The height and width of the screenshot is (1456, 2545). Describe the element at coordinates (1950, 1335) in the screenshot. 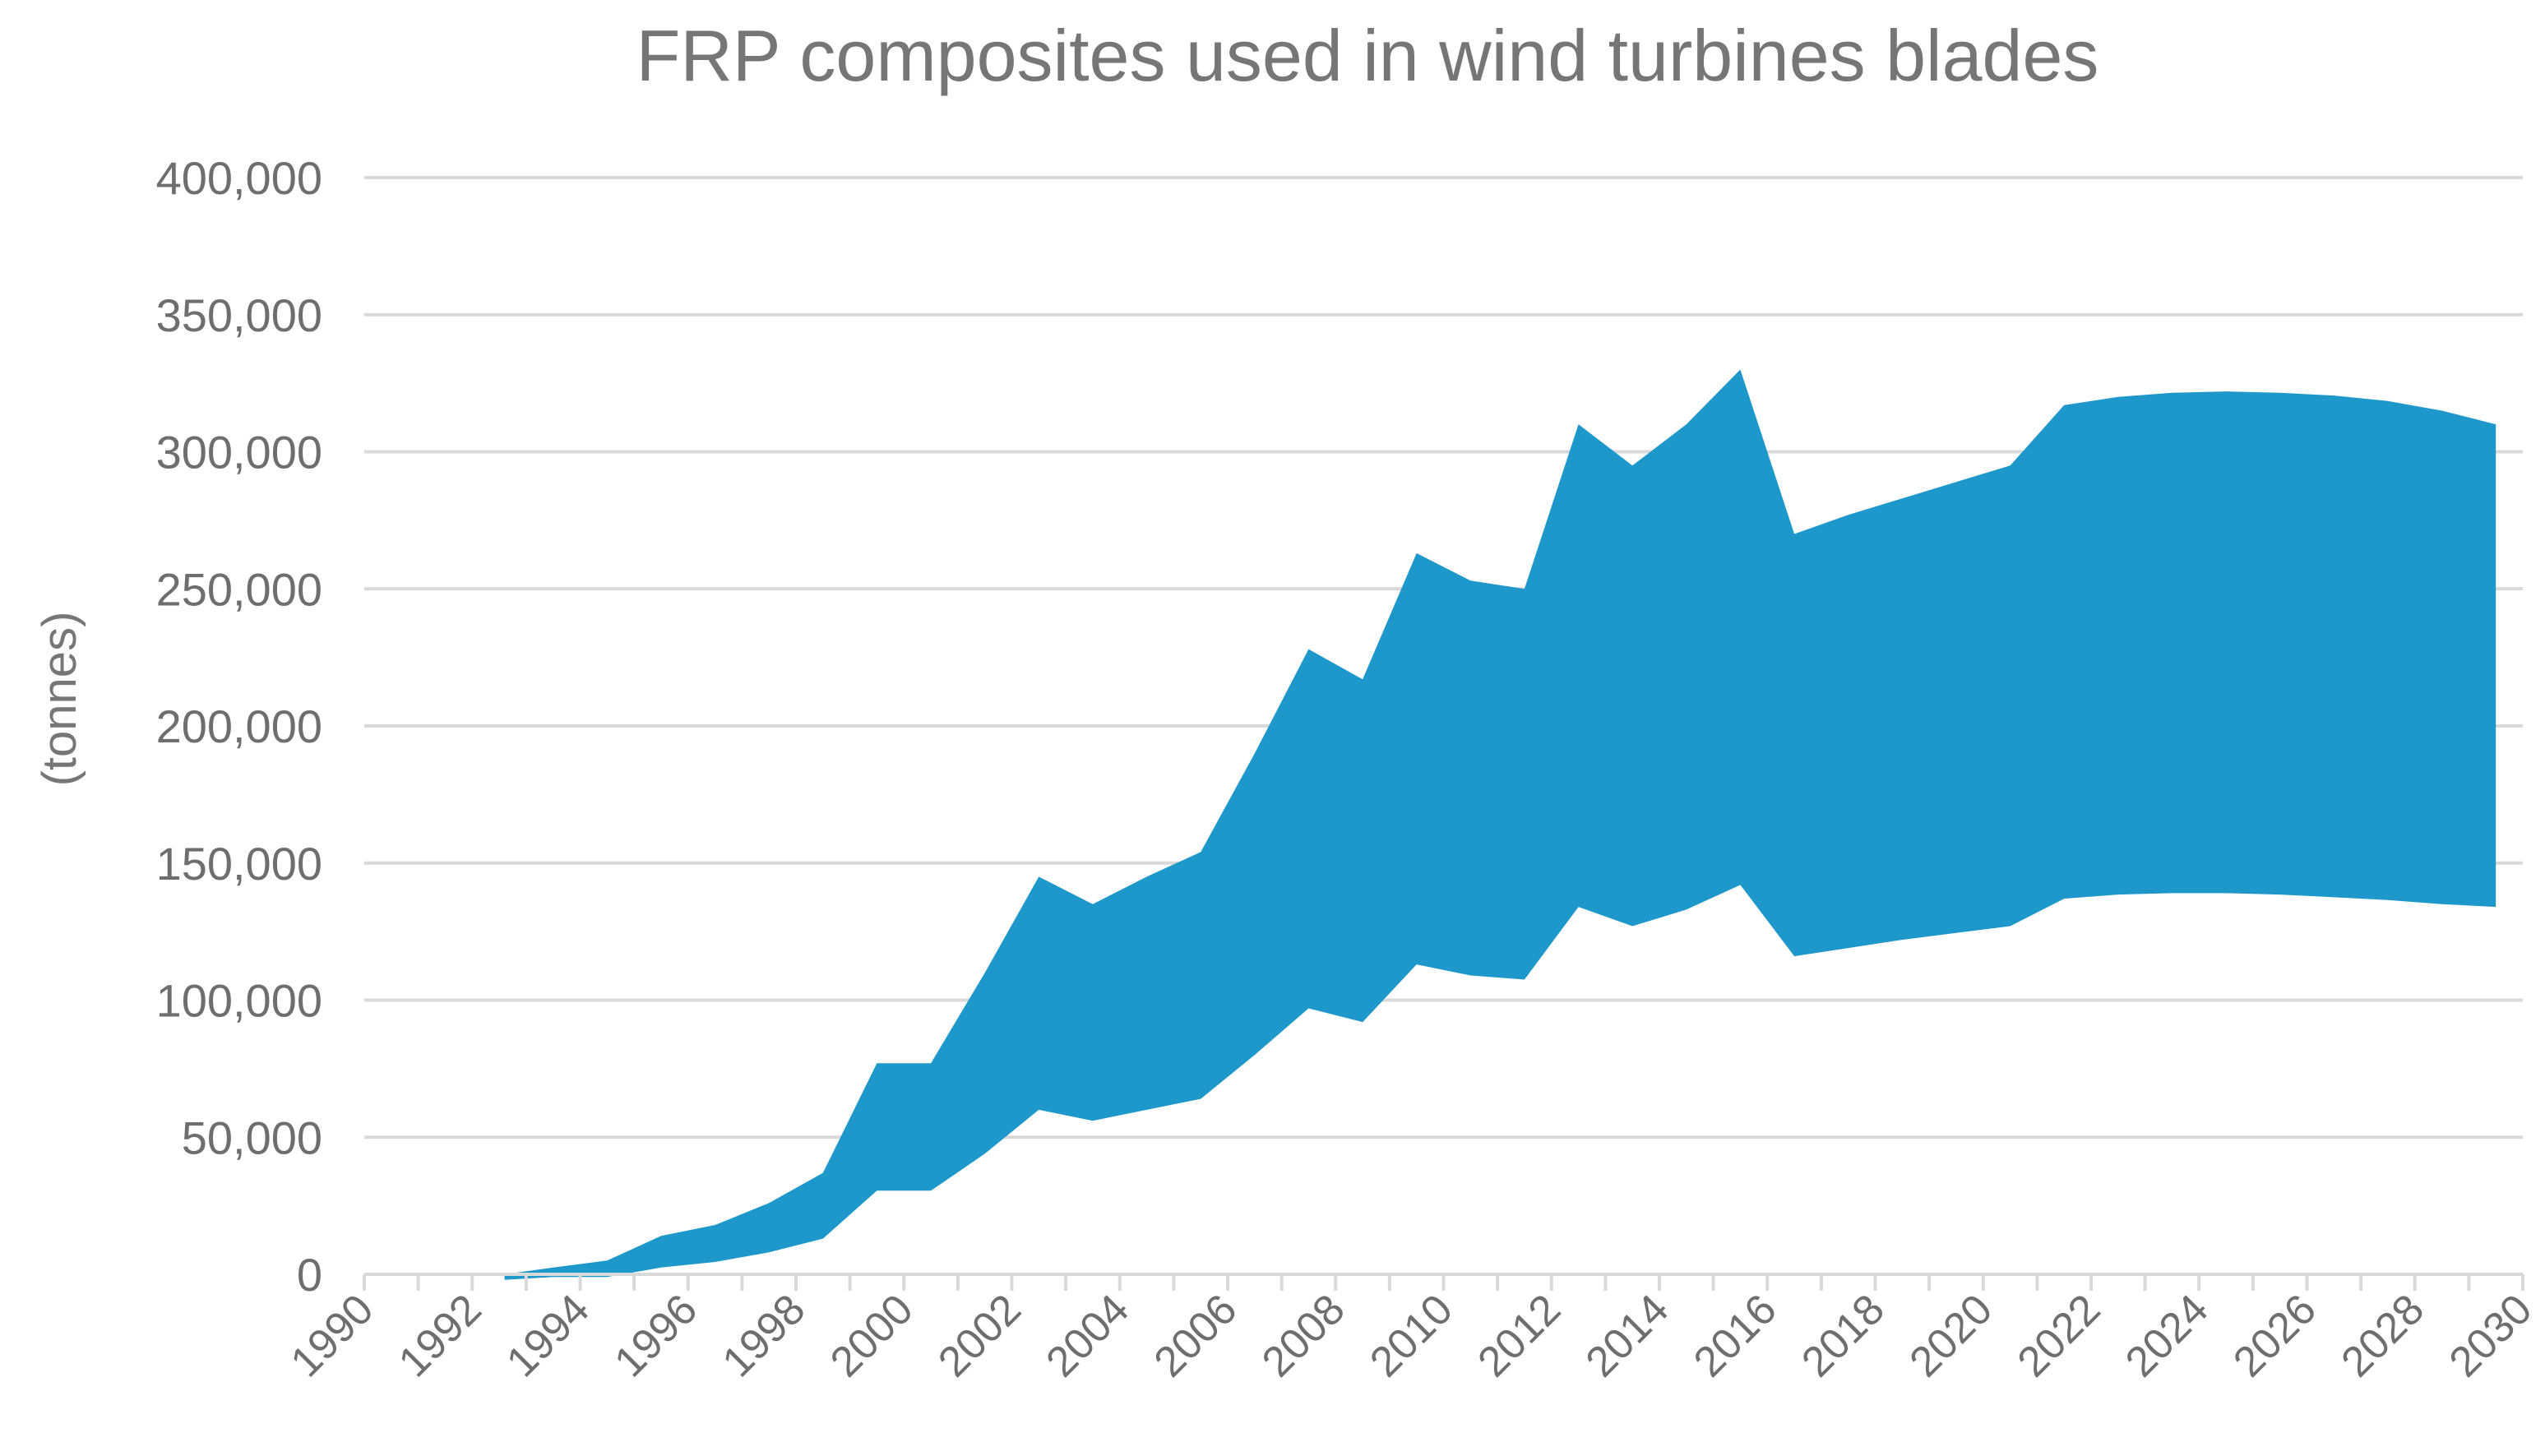

I see `x-tick-label: 2020` at that location.